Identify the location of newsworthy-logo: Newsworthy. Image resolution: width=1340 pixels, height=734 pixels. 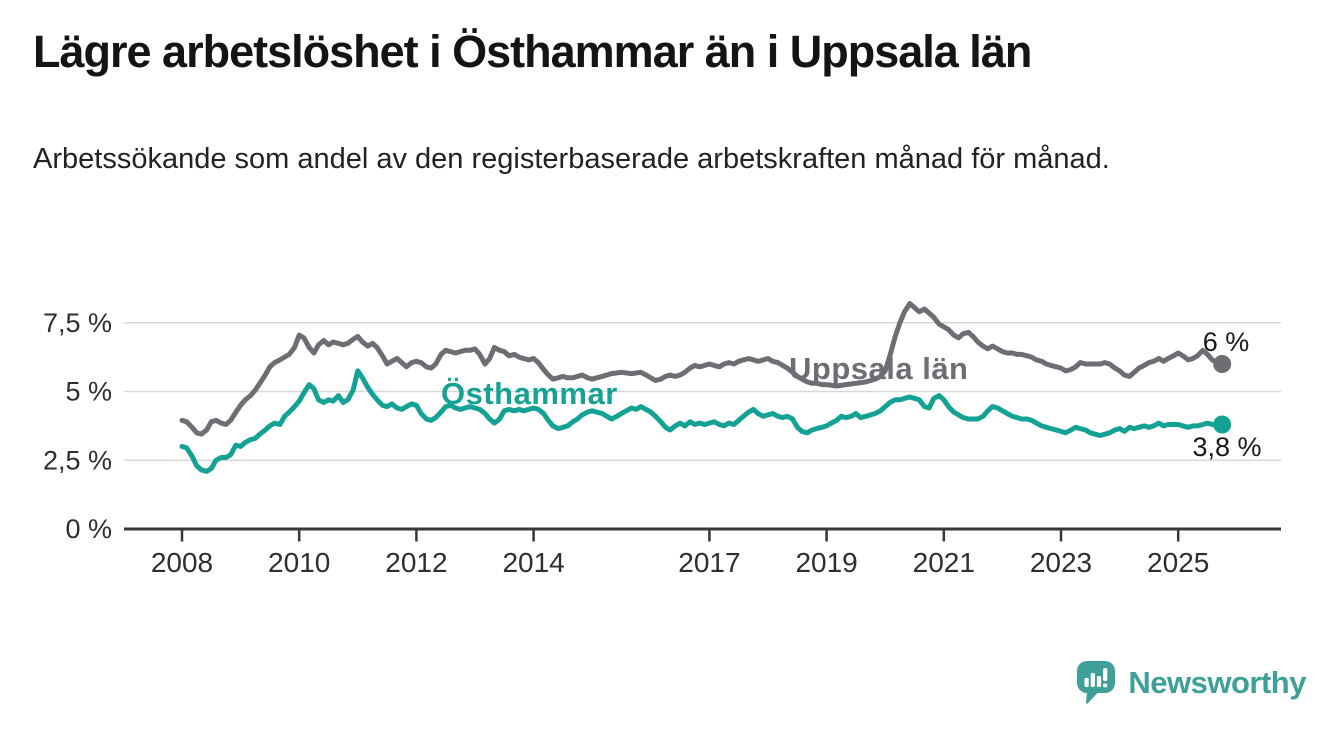
(1191, 682).